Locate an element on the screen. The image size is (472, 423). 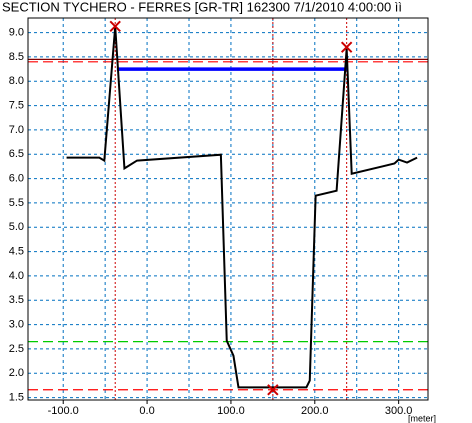
y-tick-label: 8.5 is located at coordinates (16, 57).